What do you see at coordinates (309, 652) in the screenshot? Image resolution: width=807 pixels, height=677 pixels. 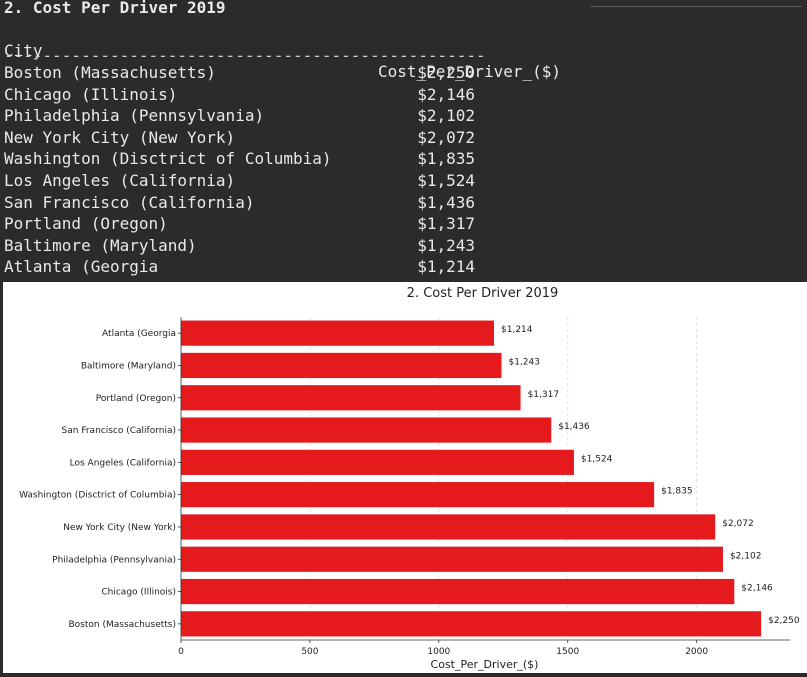 I see `x-tick-label: 500` at bounding box center [309, 652].